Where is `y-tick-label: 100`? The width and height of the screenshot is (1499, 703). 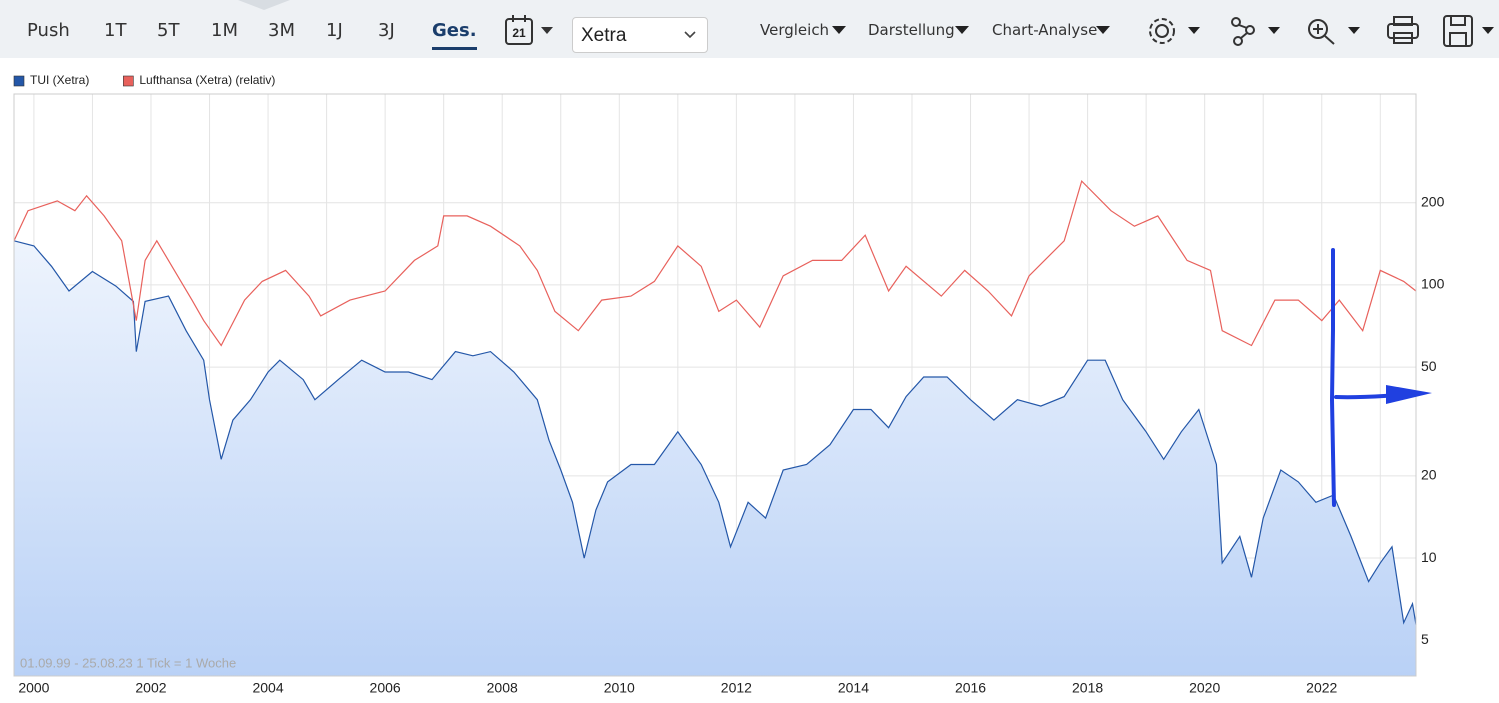
y-tick-label: 100 is located at coordinates (1433, 284).